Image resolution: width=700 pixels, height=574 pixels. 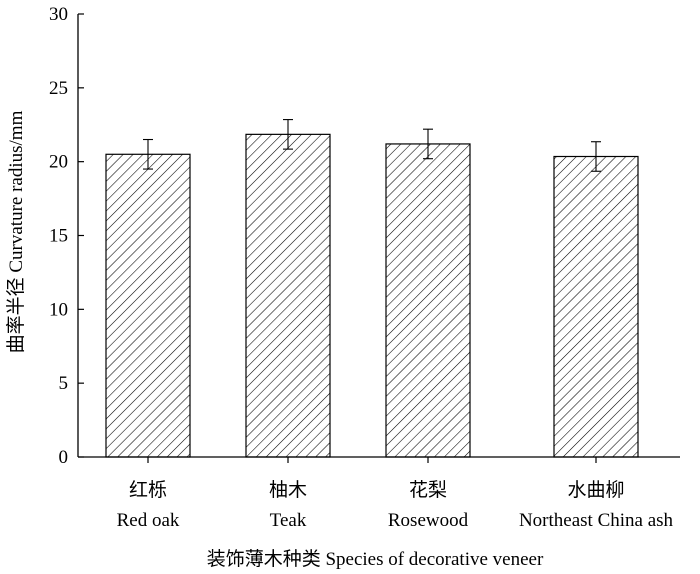 What do you see at coordinates (64, 383) in the screenshot?
I see `y-tick-label: 5` at bounding box center [64, 383].